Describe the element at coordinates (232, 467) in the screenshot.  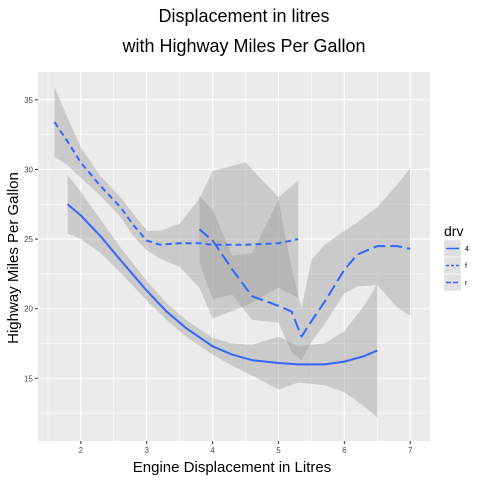
I see `x-axis-title: Engine Displacement in Litres` at that location.